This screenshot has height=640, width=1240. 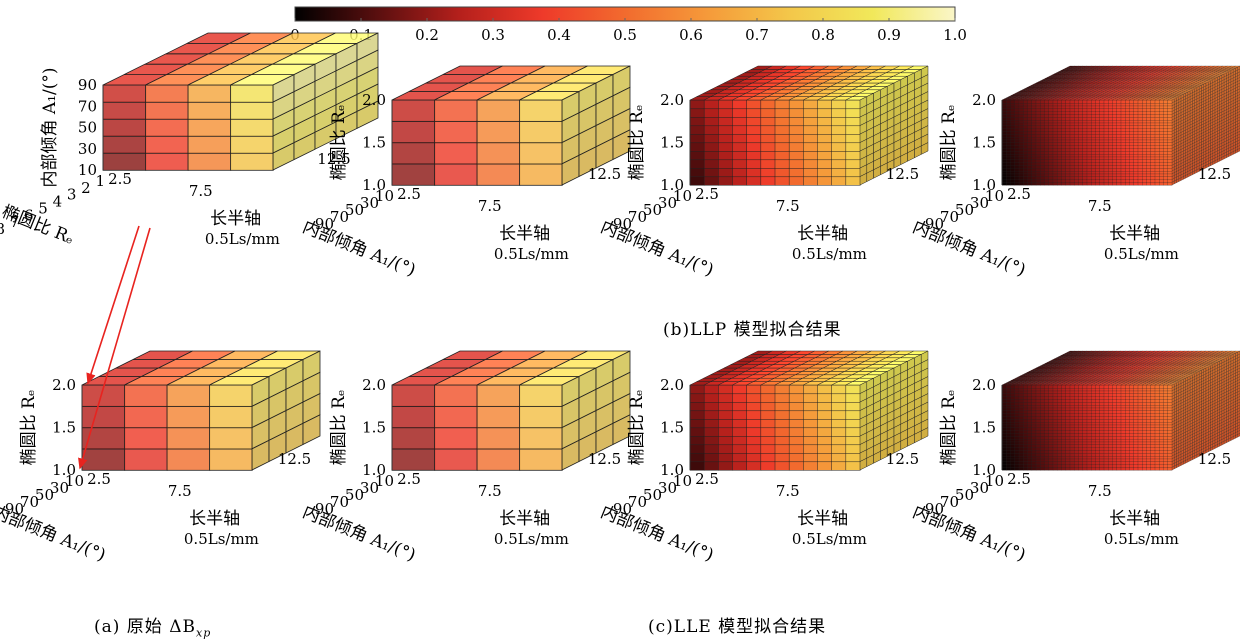 What do you see at coordinates (524, 234) in the screenshot?
I see `x-axis-label: 长半轴` at bounding box center [524, 234].